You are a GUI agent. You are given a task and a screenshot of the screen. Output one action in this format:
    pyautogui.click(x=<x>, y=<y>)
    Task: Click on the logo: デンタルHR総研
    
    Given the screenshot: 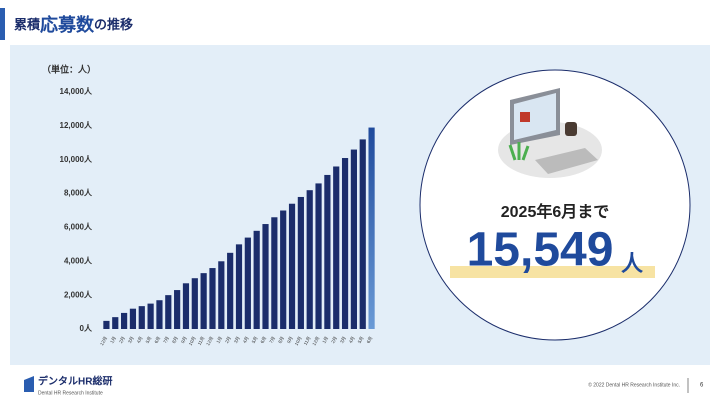 What is the action you would take?
    pyautogui.click(x=75, y=381)
    